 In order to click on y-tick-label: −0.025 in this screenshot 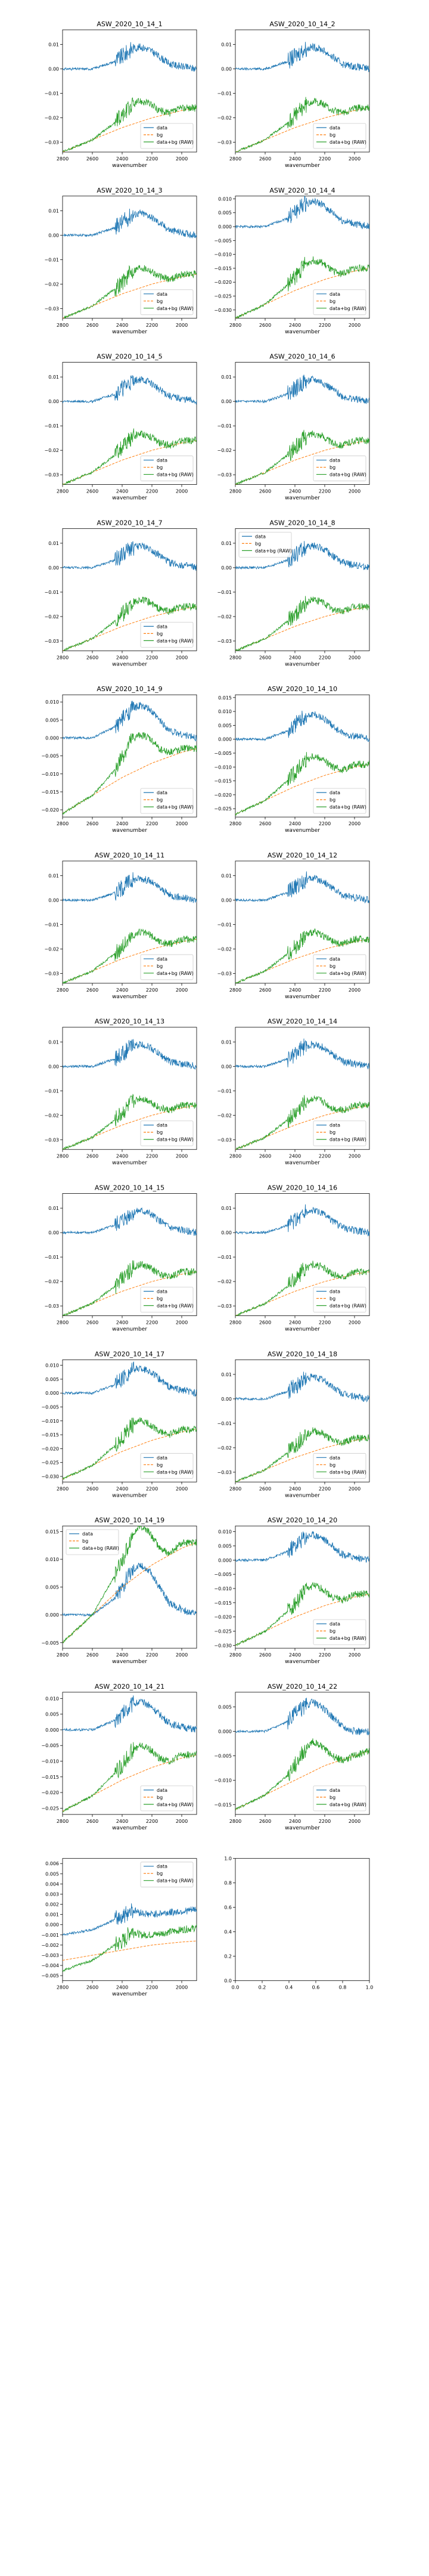, I will do `click(223, 1631)`.